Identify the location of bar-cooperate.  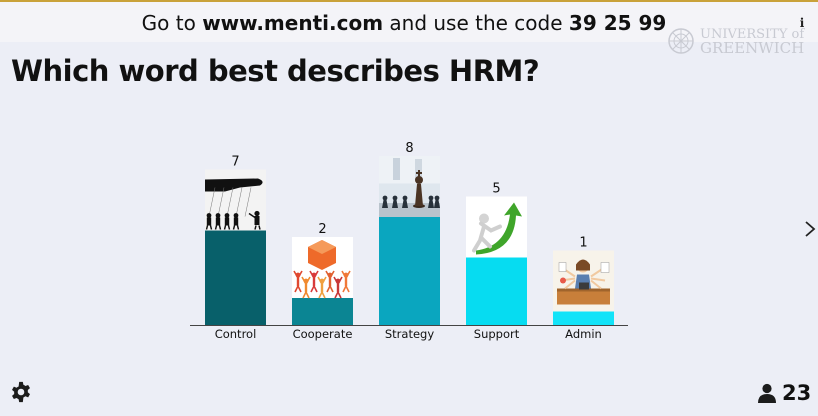
(322, 311).